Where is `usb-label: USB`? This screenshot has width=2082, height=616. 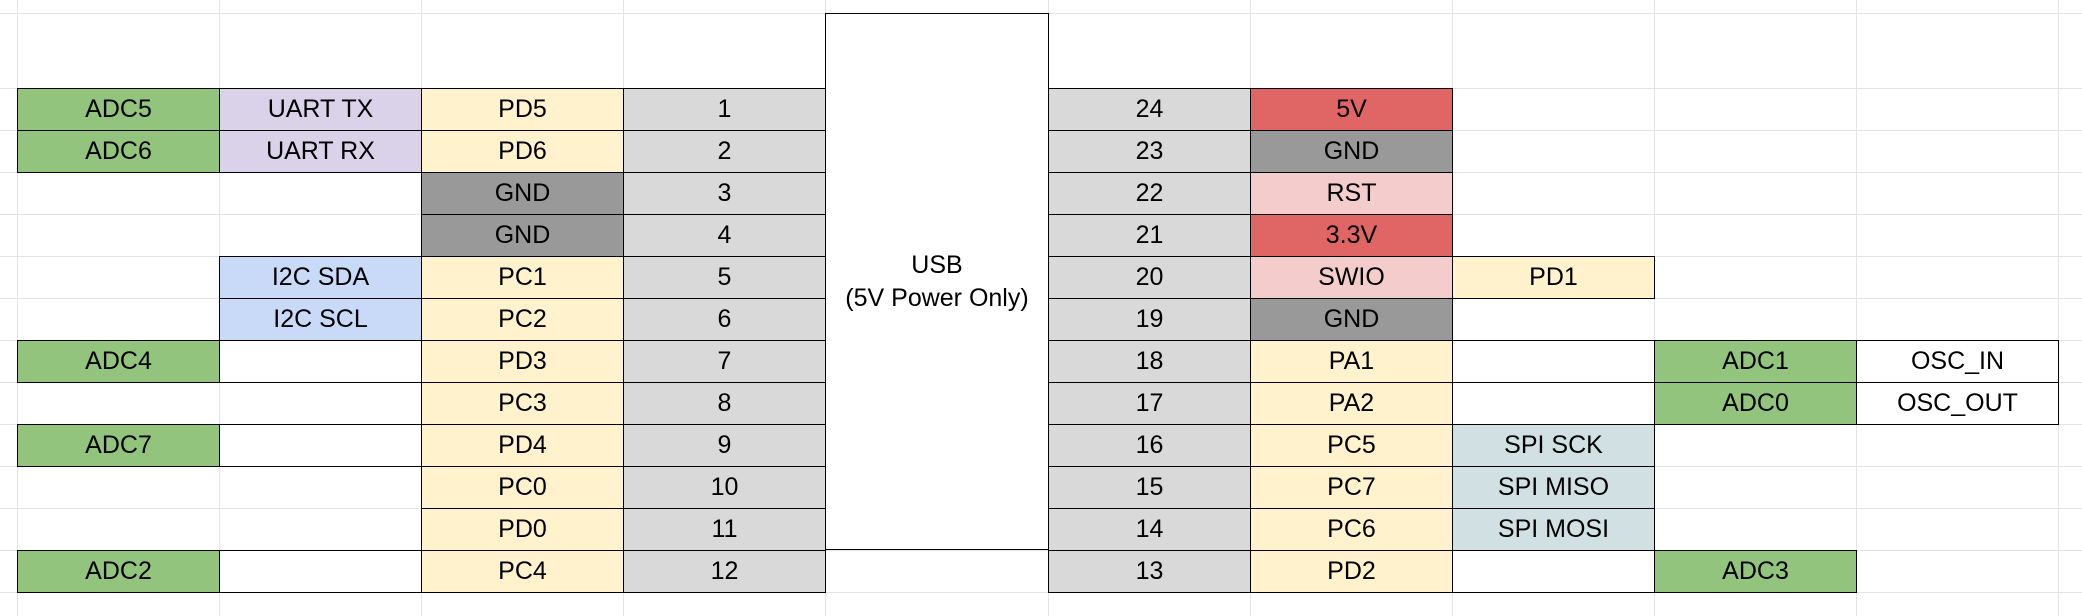
usb-label: USB is located at coordinates (937, 264).